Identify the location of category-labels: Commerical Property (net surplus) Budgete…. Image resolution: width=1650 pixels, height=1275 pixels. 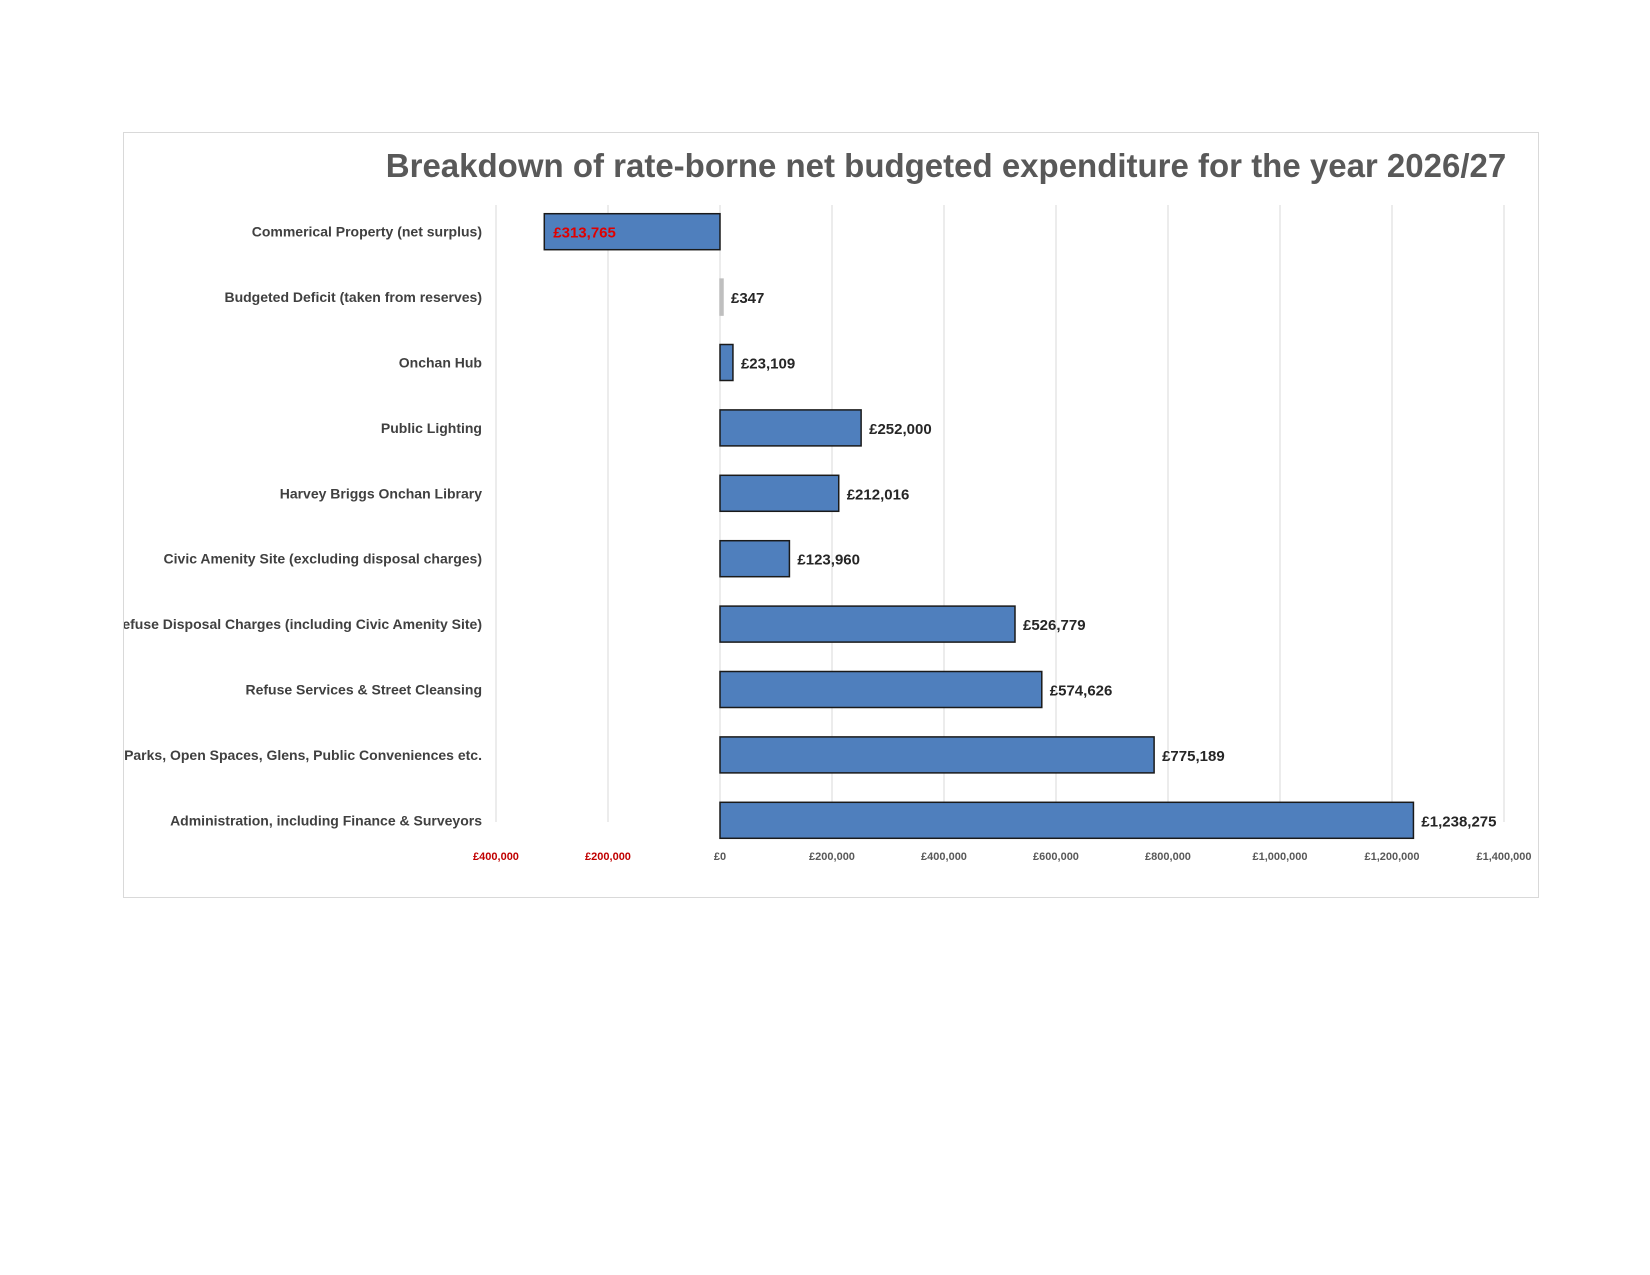
(303, 526).